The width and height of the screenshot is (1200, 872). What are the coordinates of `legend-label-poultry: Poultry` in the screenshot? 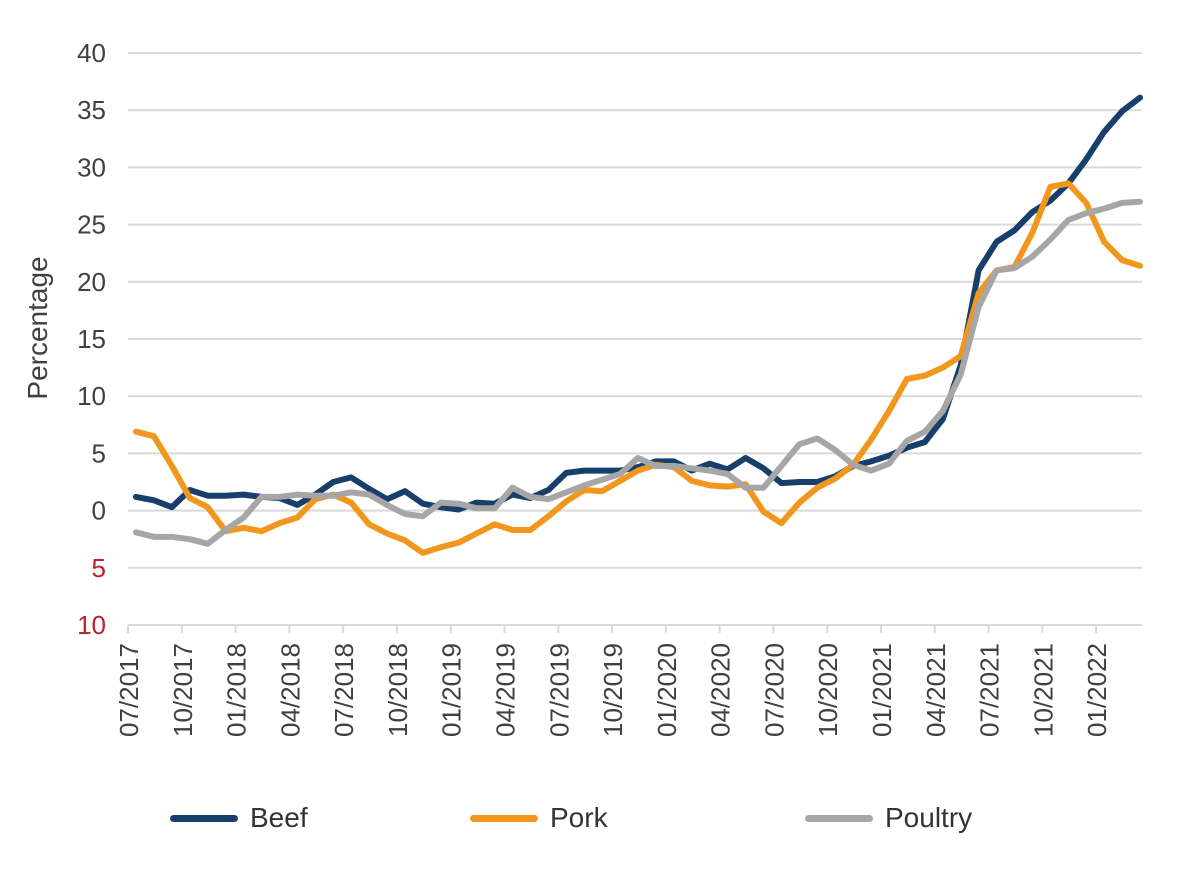 It's located at (929, 817).